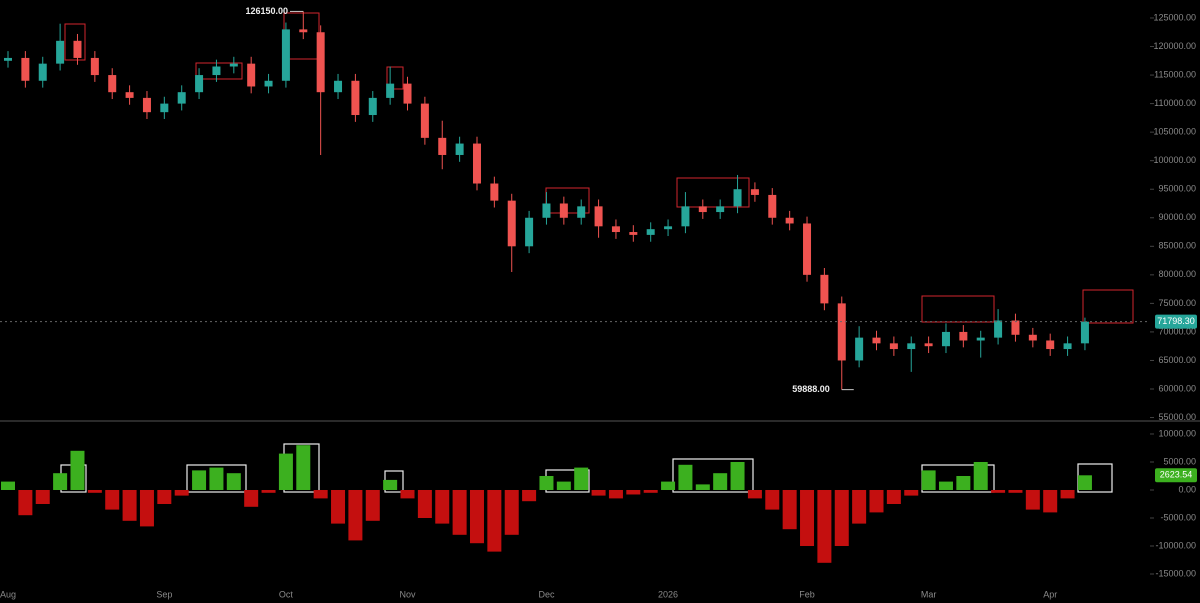 The height and width of the screenshot is (603, 1200). I want to click on y-tick-label: 55000.00, so click(1177, 417).